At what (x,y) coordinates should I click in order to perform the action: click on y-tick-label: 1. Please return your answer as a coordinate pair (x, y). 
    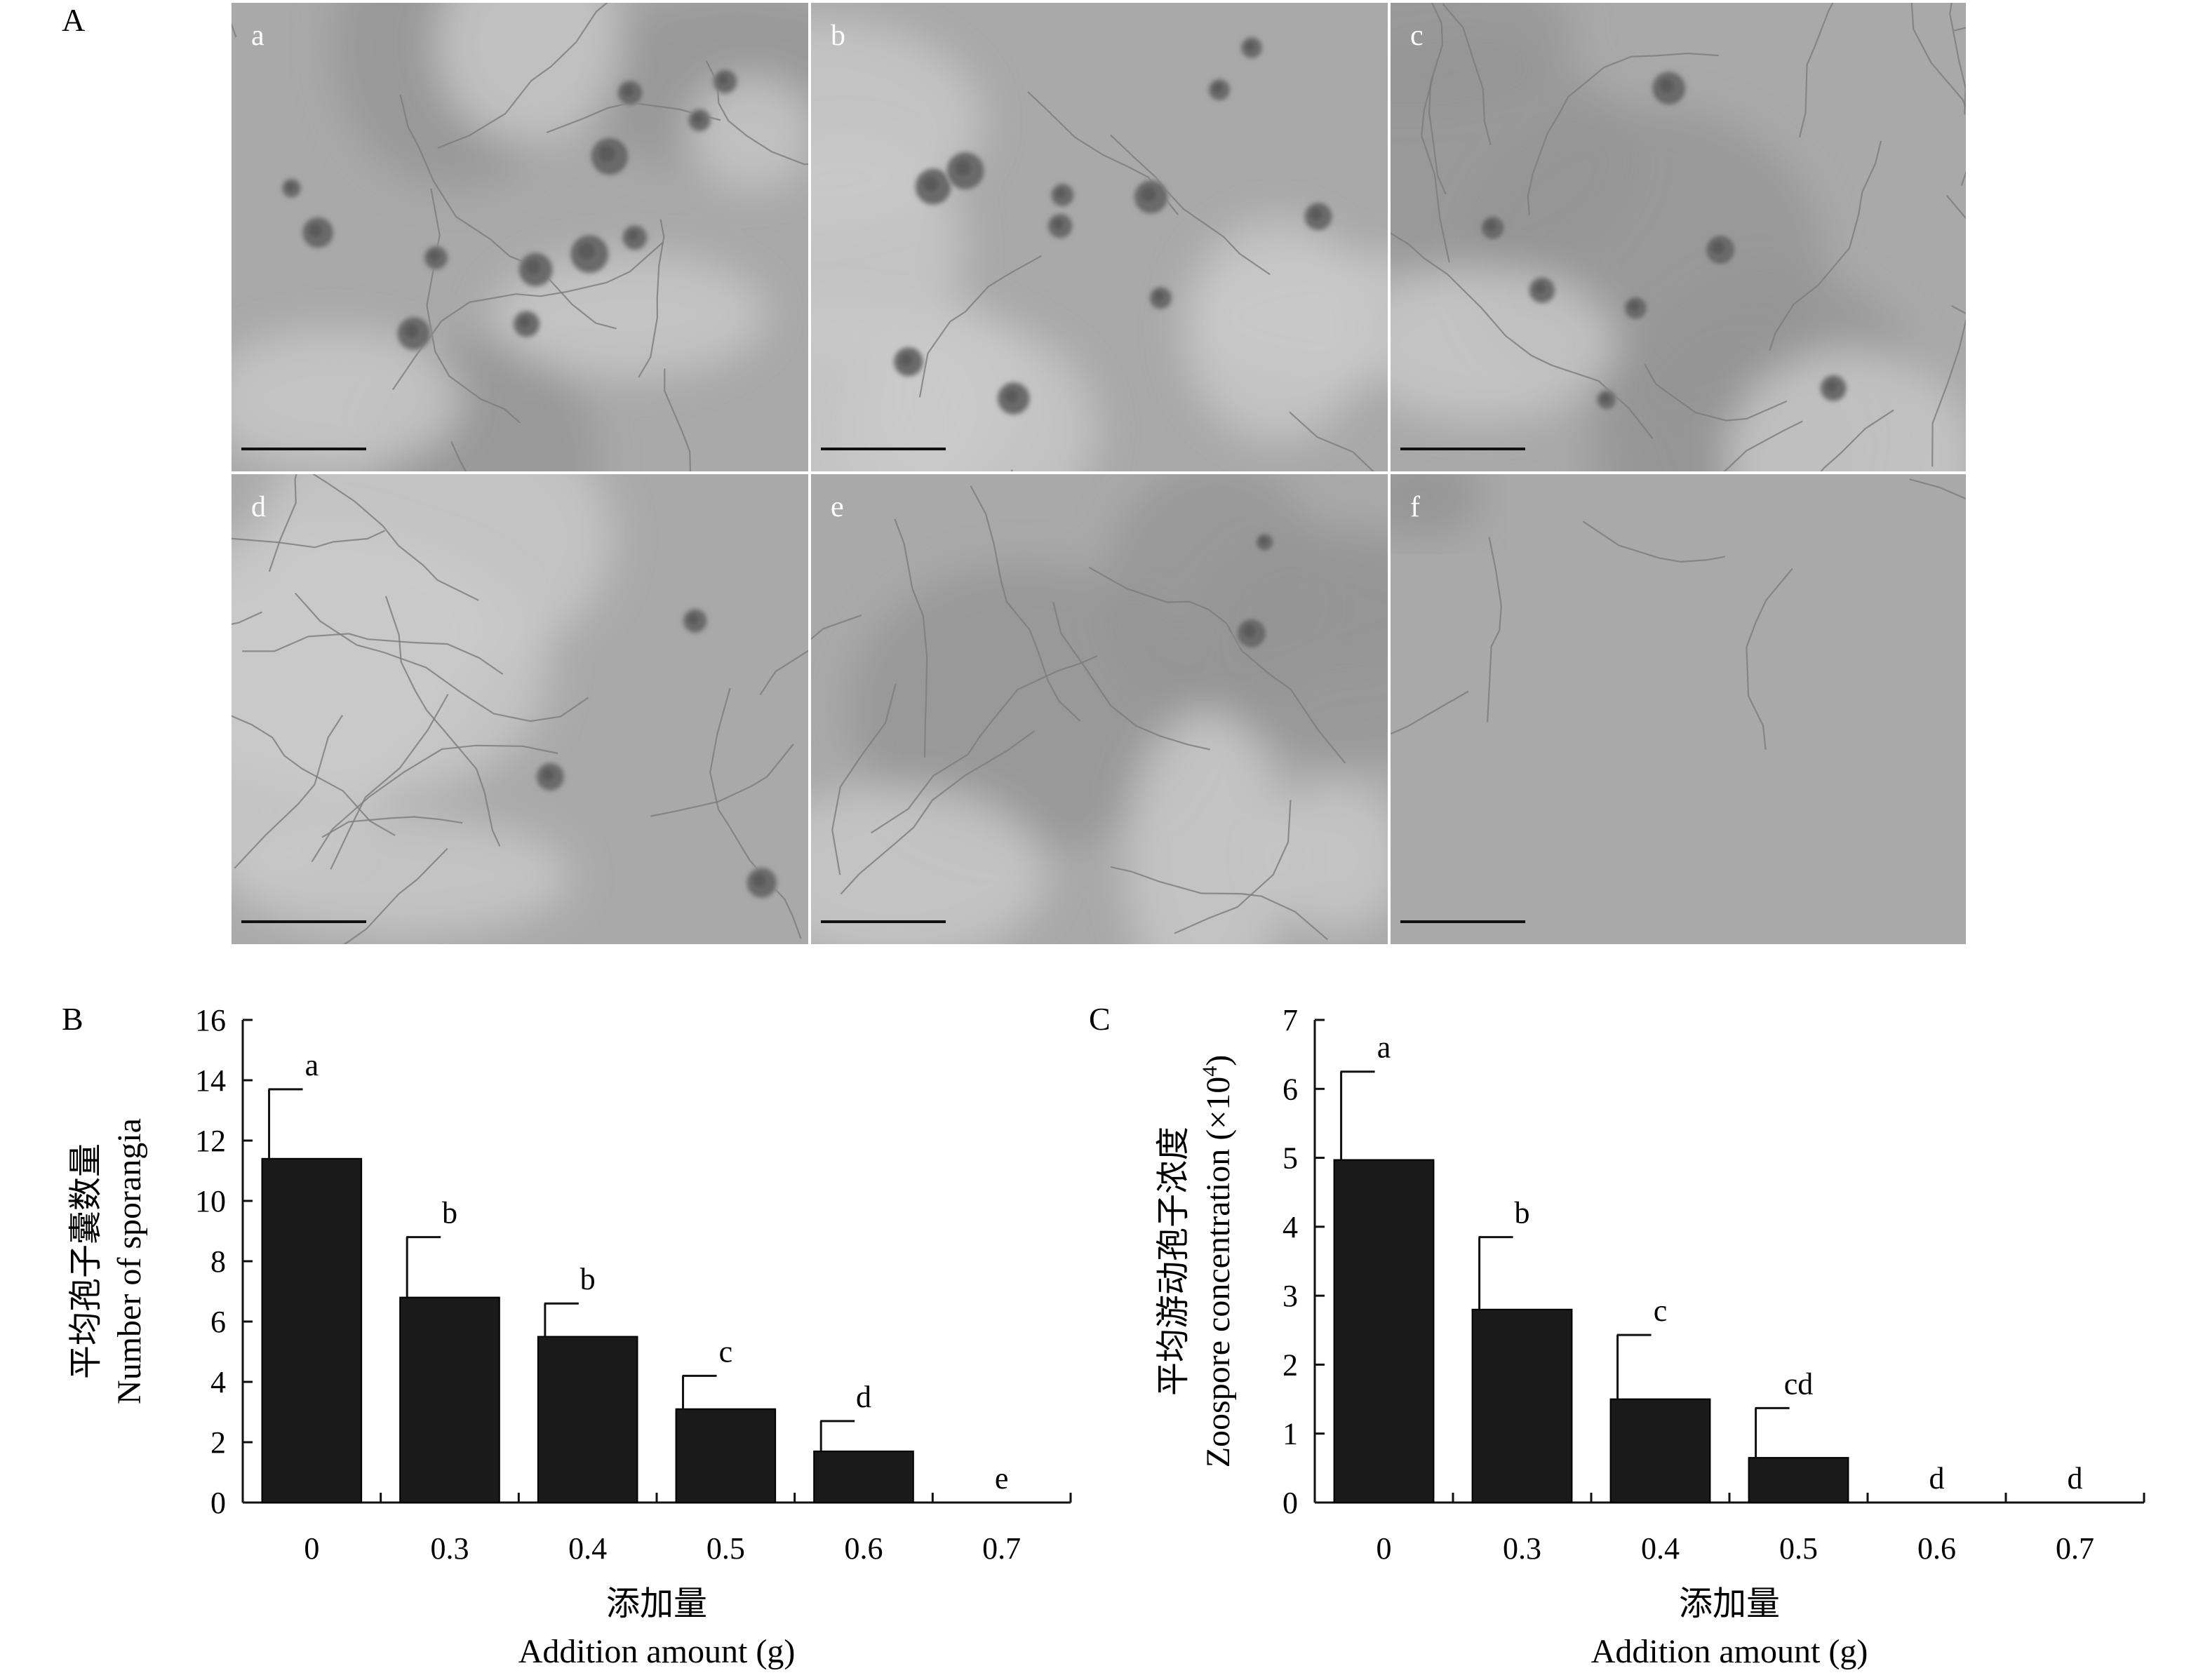
    Looking at the image, I should click on (1290, 1434).